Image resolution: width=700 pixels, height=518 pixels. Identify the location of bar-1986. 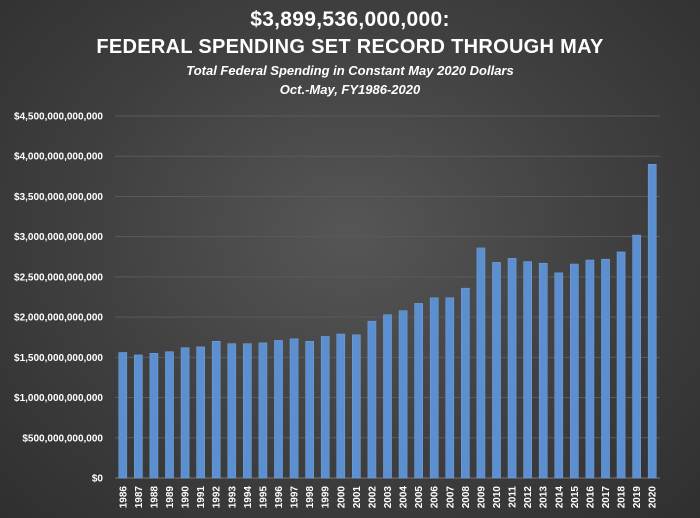
(123, 415).